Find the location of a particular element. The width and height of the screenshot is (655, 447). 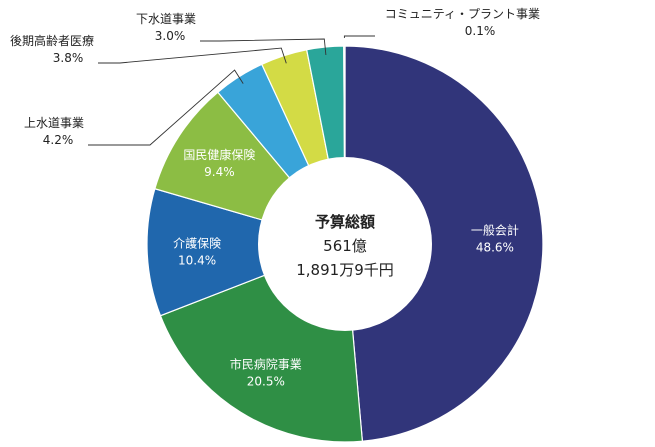

leader-lines is located at coordinates (231, 90).